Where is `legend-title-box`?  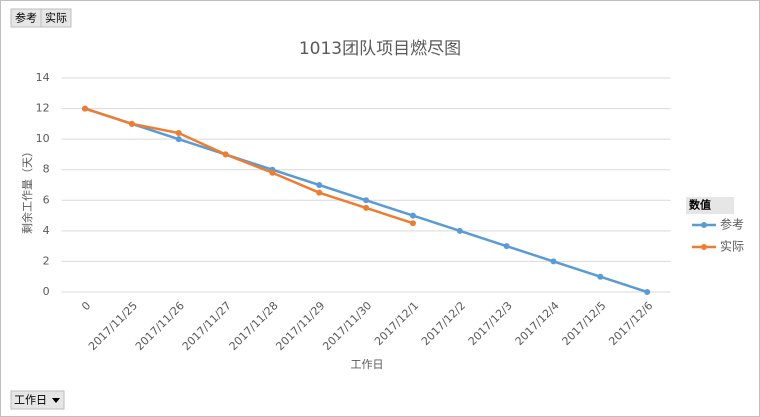 legend-title-box is located at coordinates (710, 205).